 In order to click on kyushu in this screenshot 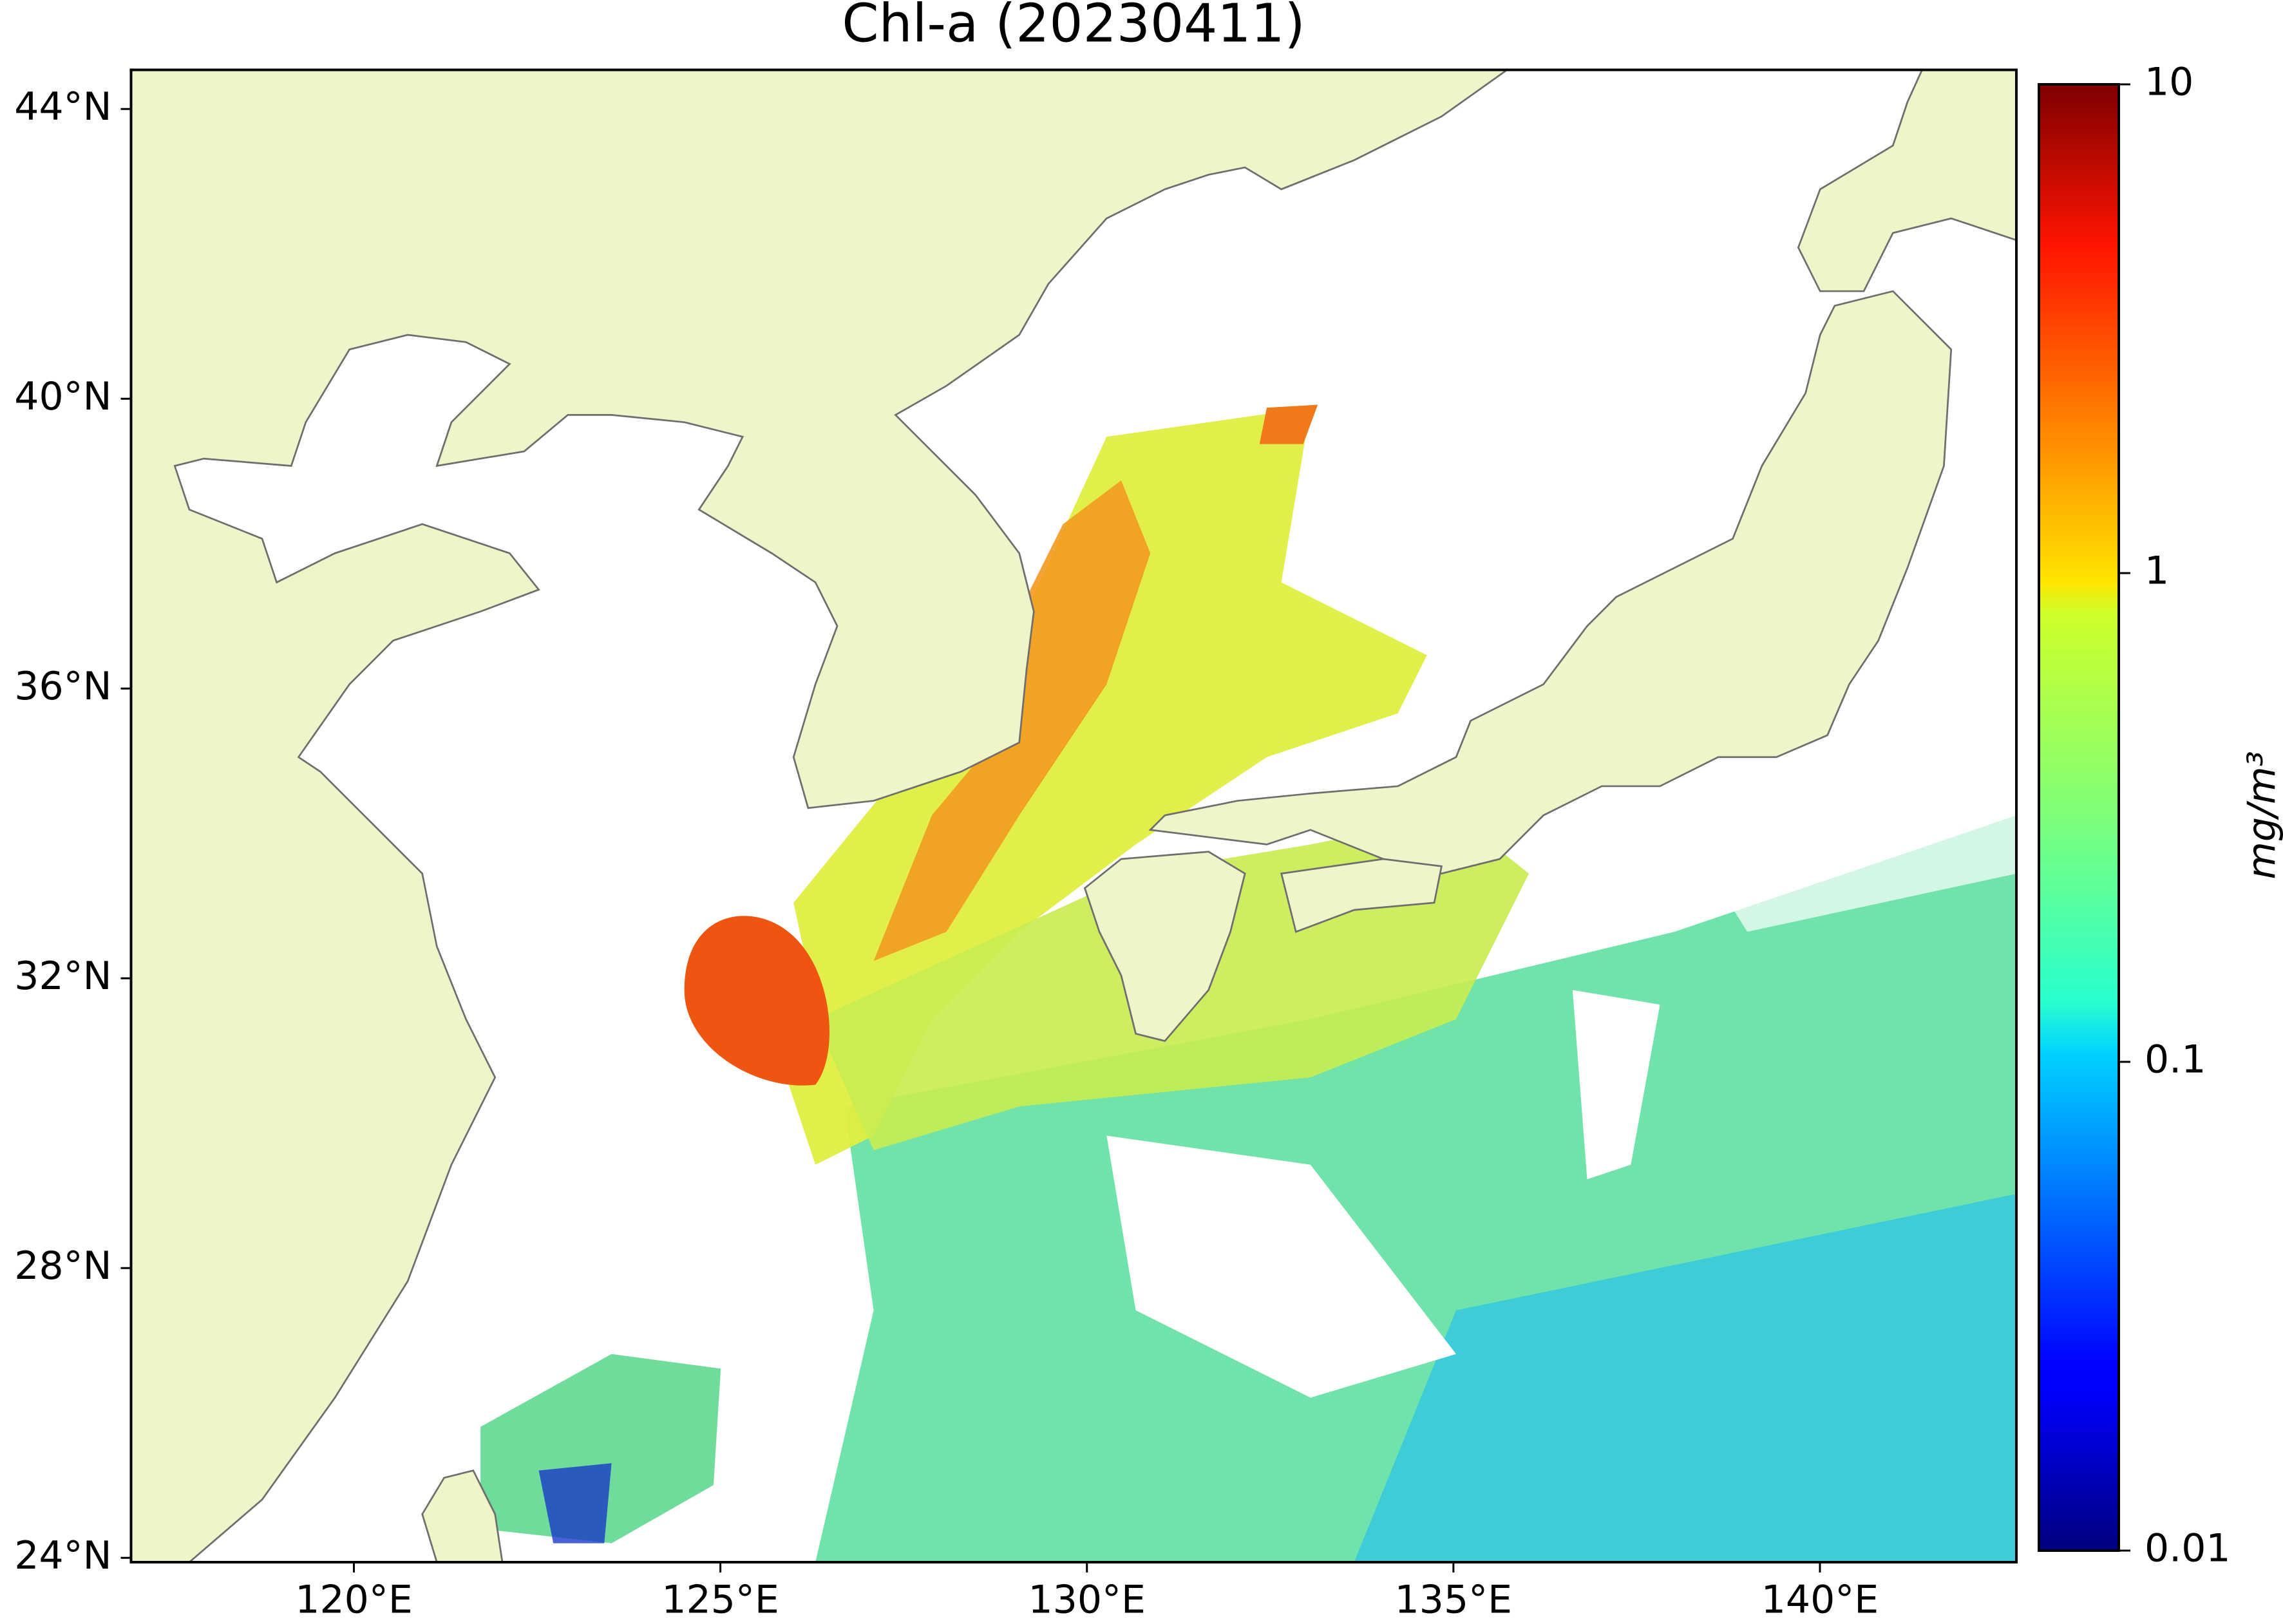, I will do `click(1164, 947)`.